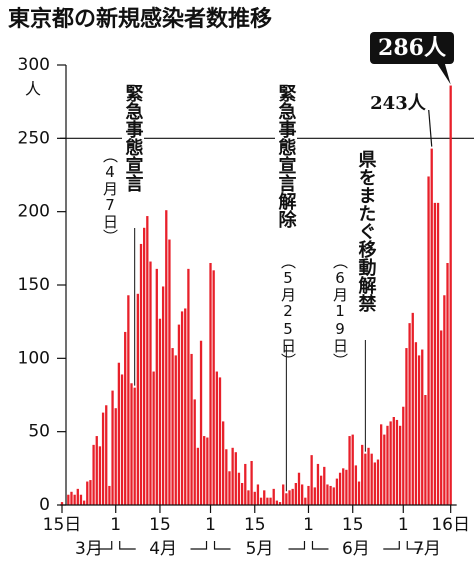  I want to click on month-label: 3月, so click(89, 549).